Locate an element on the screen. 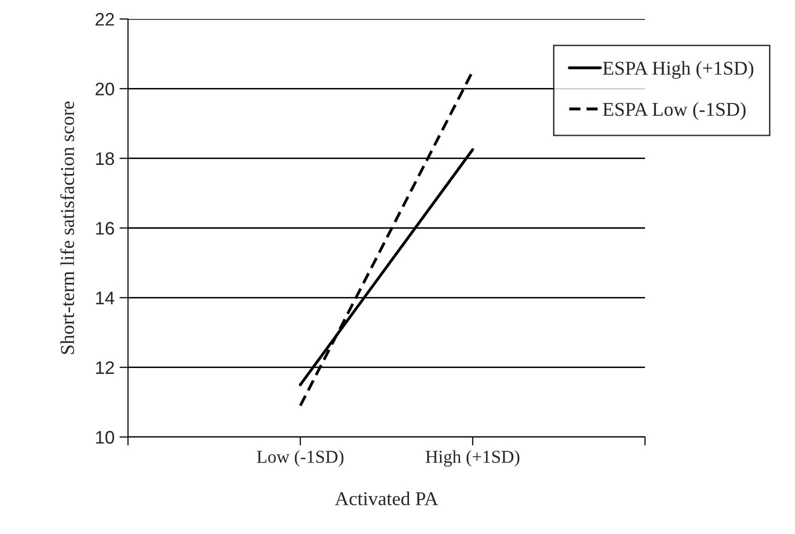 This screenshot has height=534, width=795. y-tick-label: 16 is located at coordinates (105, 228).